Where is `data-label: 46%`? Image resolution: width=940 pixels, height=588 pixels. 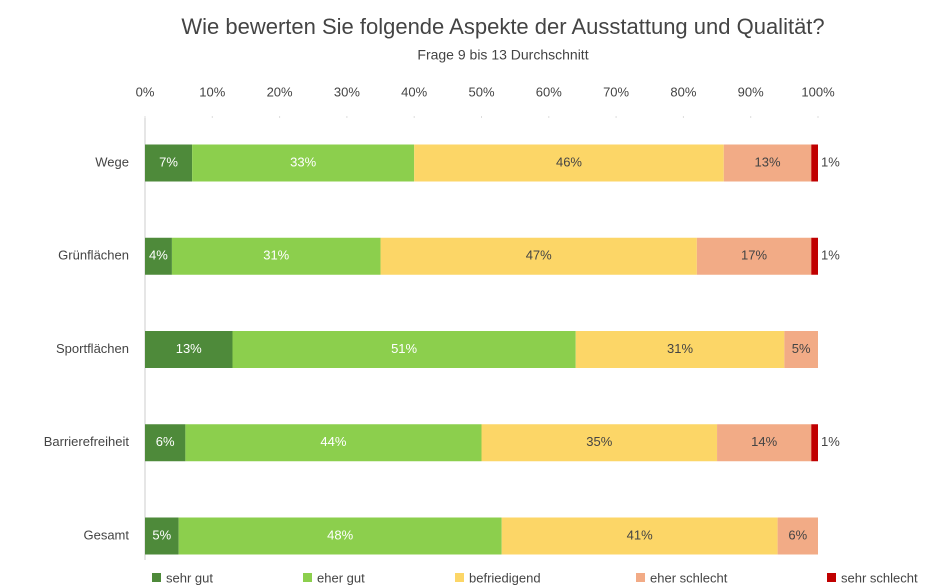 data-label: 46% is located at coordinates (569, 161).